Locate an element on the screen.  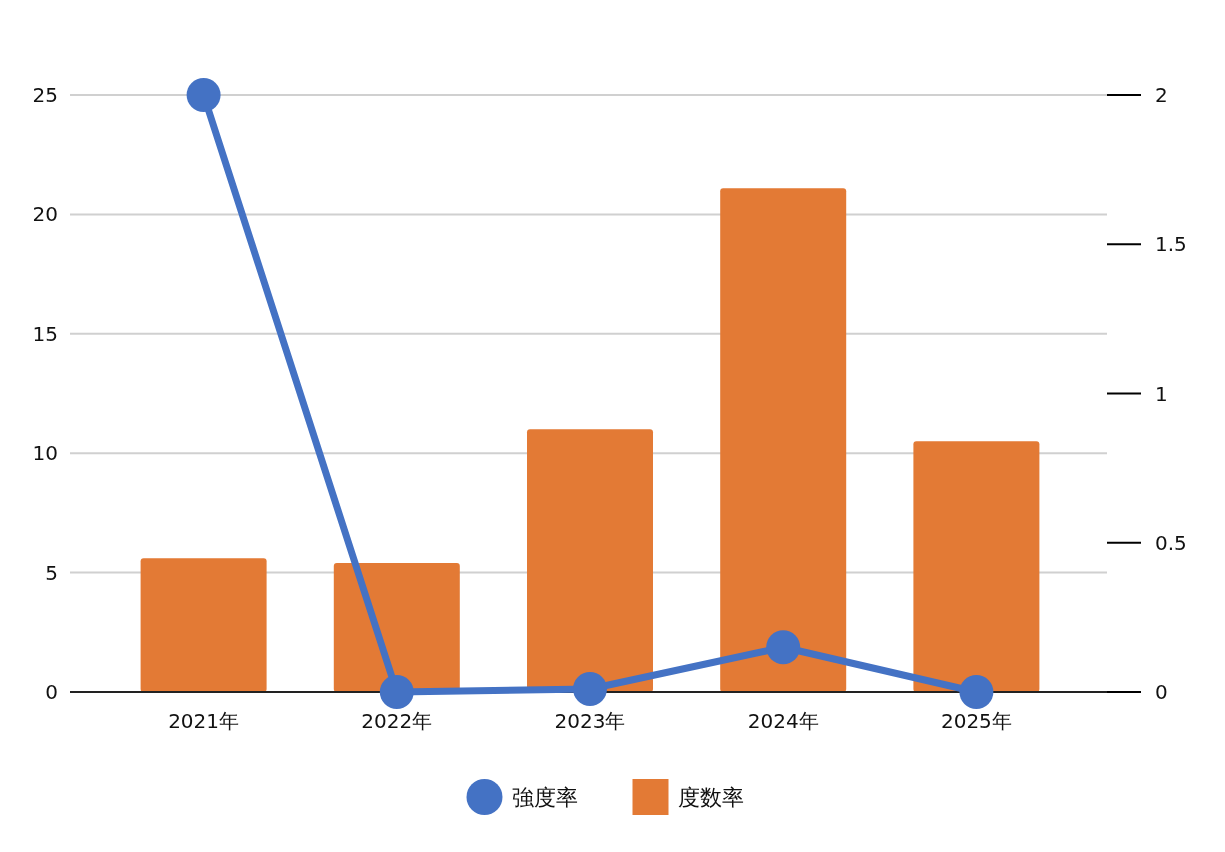
y2-tick-label: 0 is located at coordinates (1161, 692).